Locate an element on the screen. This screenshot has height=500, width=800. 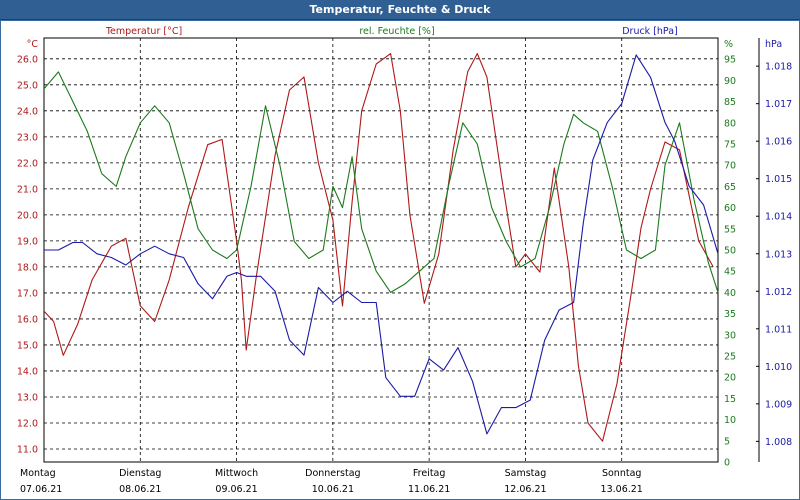
pressure-tick-label: 1.016 is located at coordinates (778, 142).